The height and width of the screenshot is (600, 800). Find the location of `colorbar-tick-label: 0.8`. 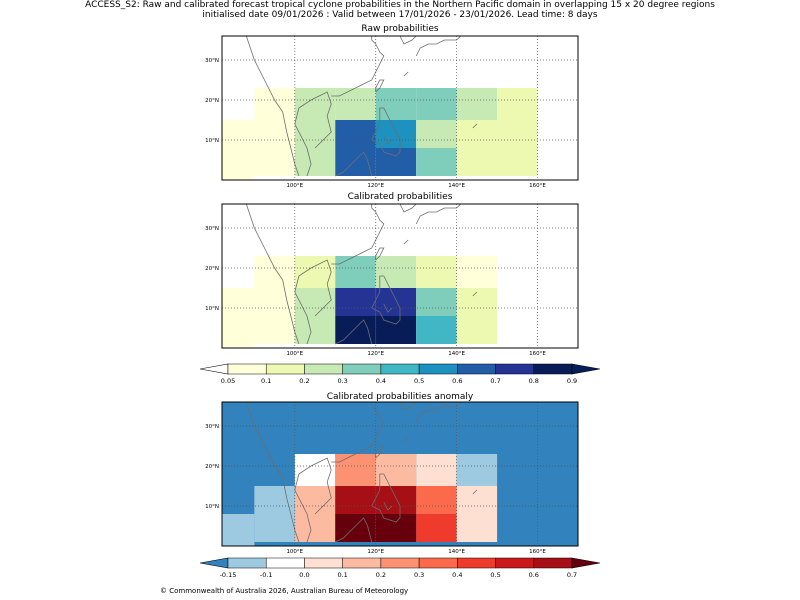

colorbar-tick-label: 0.8 is located at coordinates (534, 381).